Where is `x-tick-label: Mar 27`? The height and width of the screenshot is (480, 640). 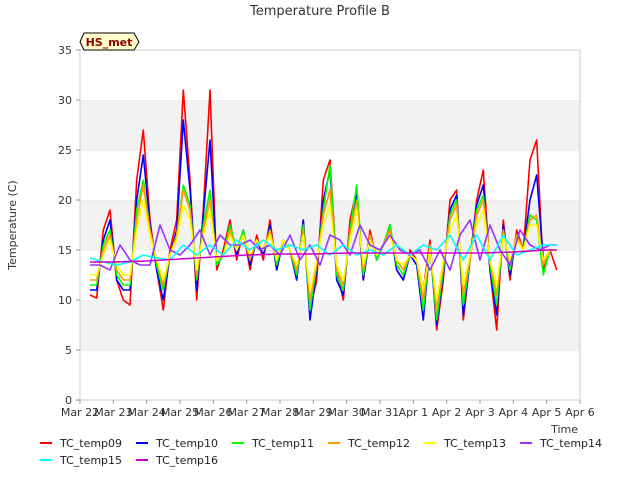
x-tick-label: Mar 27 is located at coordinates (247, 412).